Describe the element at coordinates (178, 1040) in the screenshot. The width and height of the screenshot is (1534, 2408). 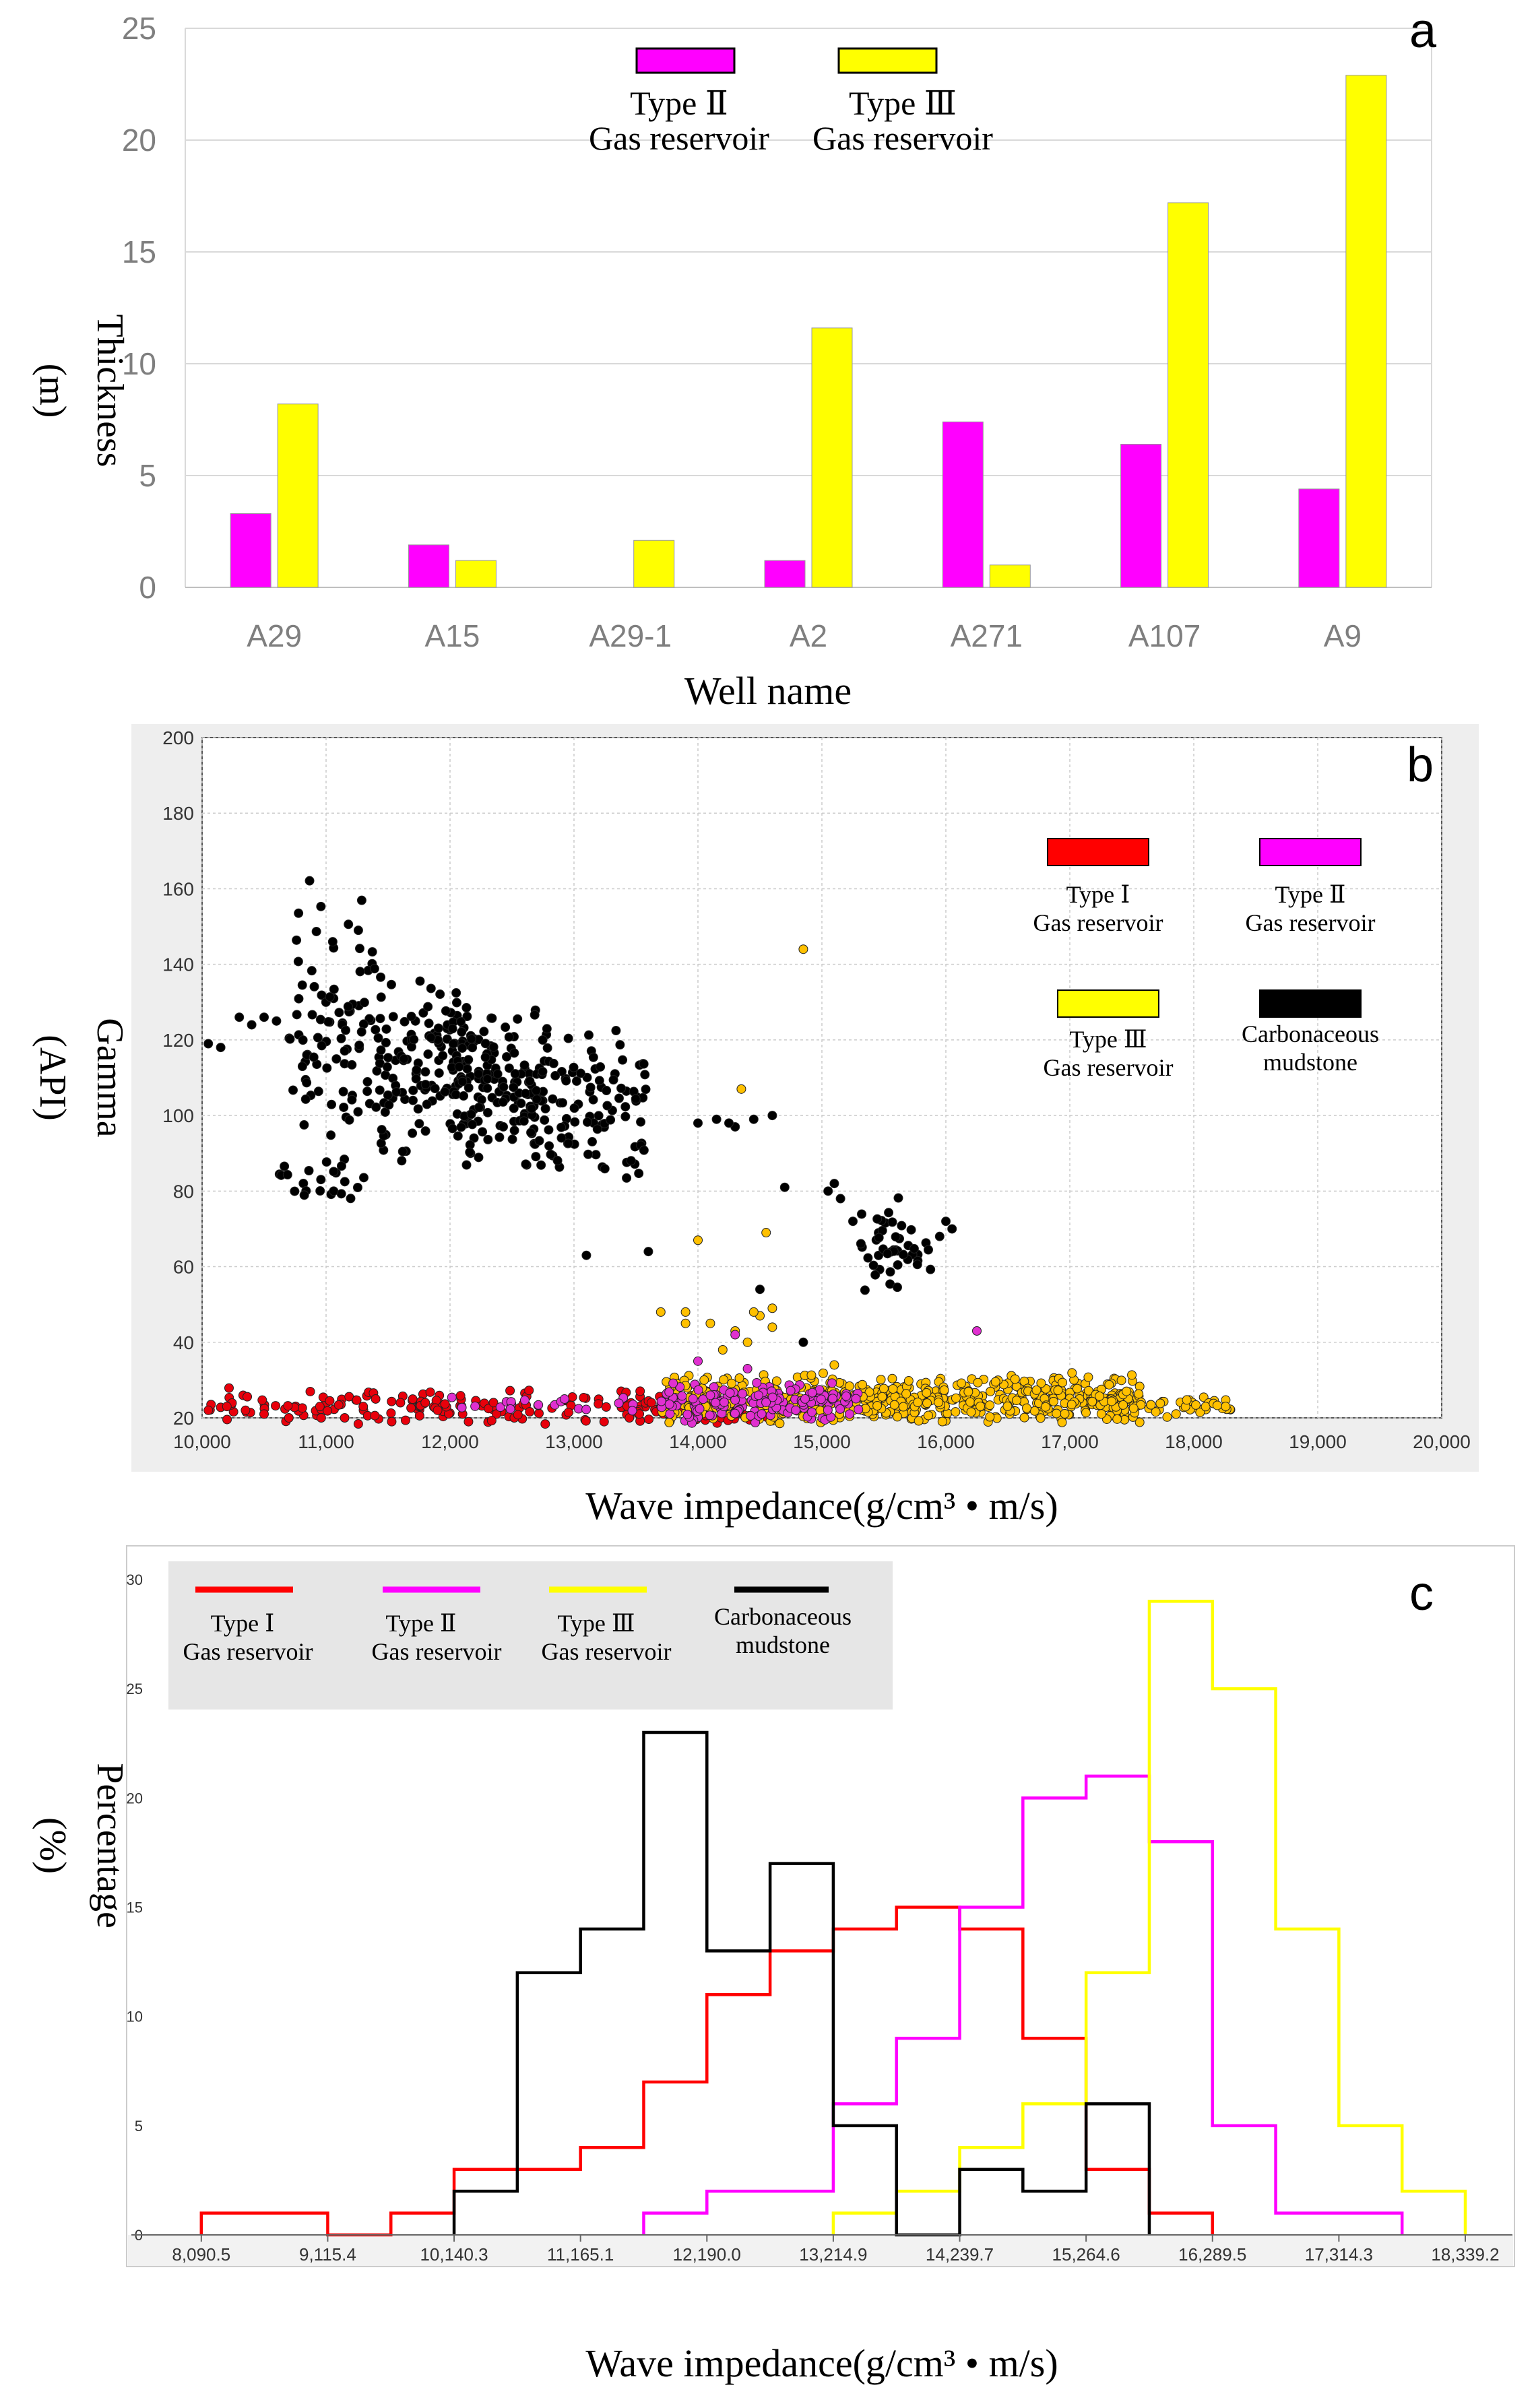
I see `panel-b-y-tick-label: 120` at that location.